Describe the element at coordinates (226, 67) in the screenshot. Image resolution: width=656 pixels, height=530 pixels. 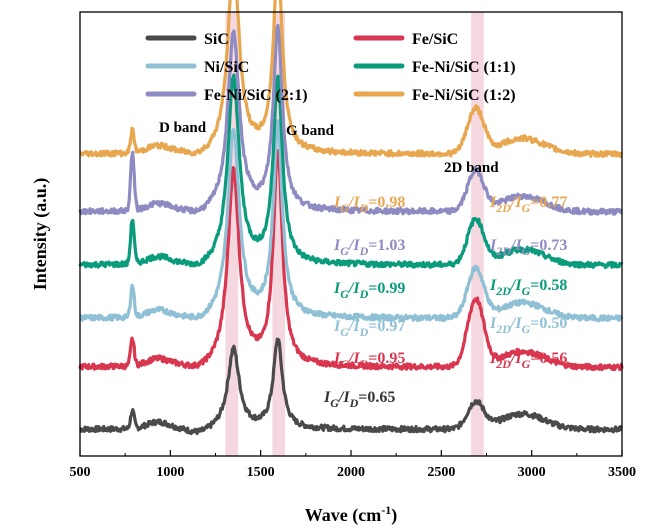
I see `legend-label-2: Ni/SiC` at that location.